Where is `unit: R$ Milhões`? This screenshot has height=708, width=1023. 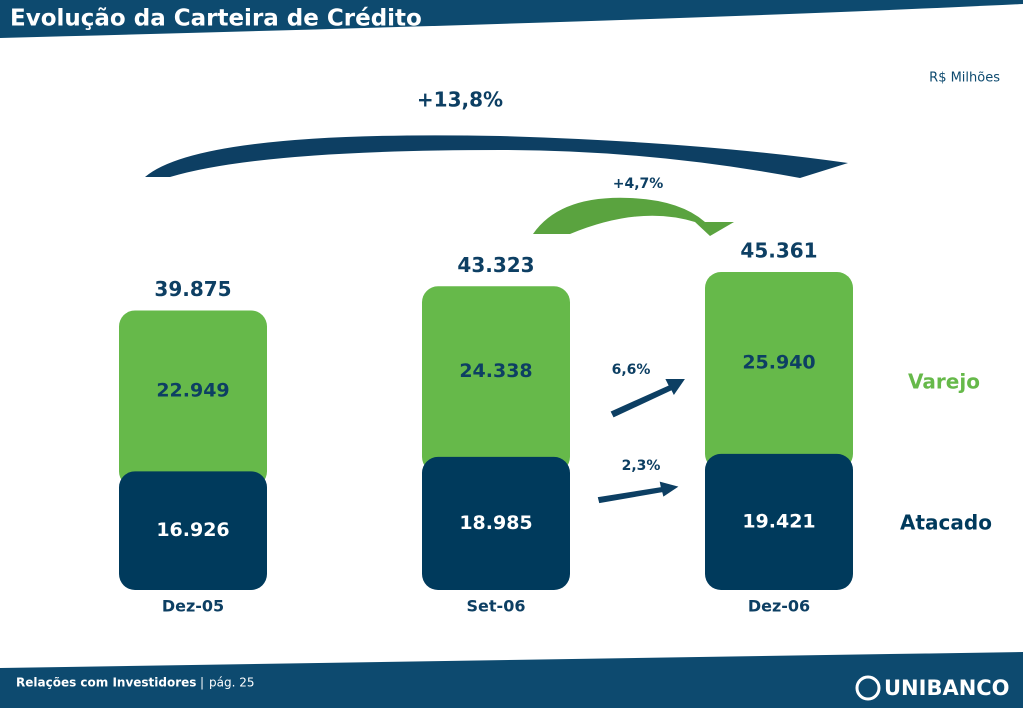
unit: R$ Milhões is located at coordinates (964, 78).